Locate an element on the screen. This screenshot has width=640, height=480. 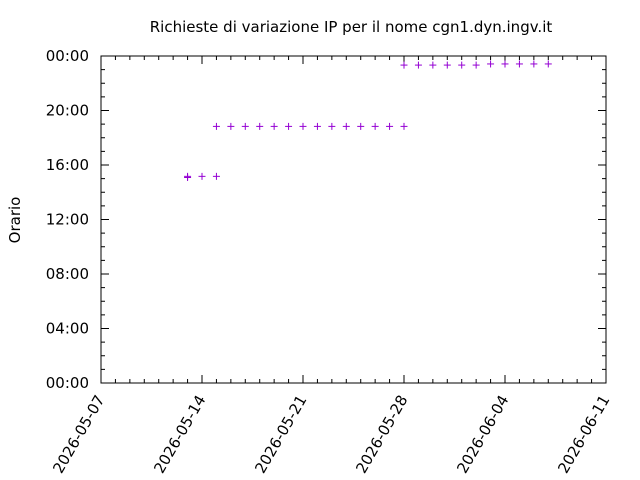
y-axis-label: Orario is located at coordinates (15, 220).